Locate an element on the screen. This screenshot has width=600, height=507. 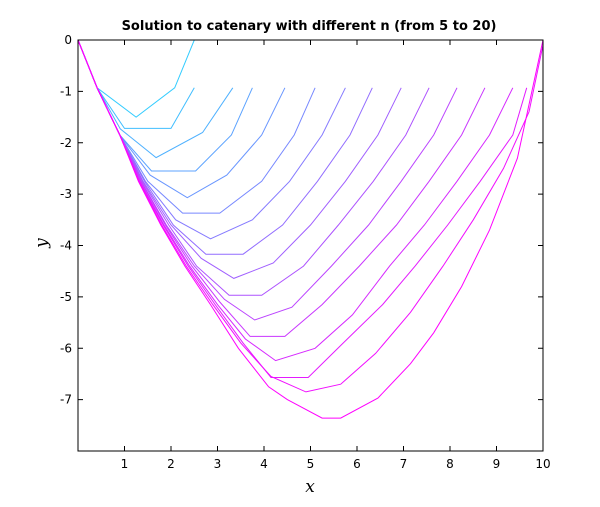
x-tick-label: 3 is located at coordinates (218, 464).